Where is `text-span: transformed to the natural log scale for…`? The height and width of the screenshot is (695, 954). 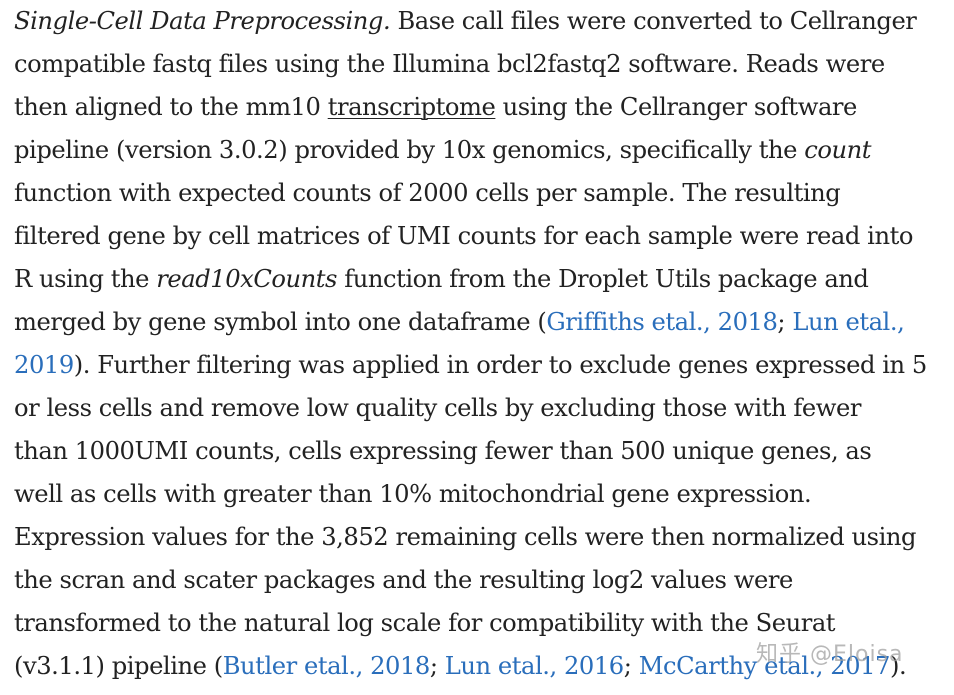
text-span: transformed to the natural log scale for… is located at coordinates (424, 623).